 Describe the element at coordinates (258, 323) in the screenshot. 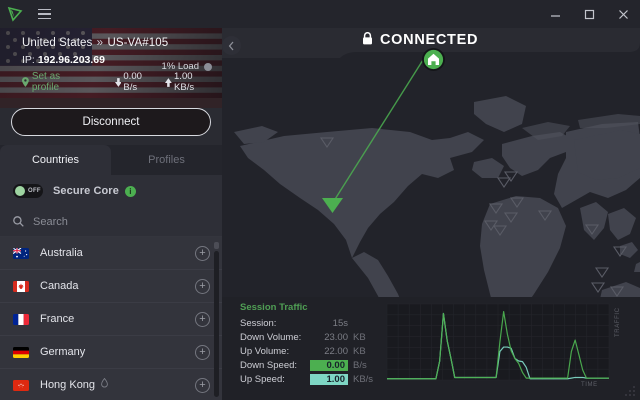

I see `traffic-row-label: Session:` at that location.